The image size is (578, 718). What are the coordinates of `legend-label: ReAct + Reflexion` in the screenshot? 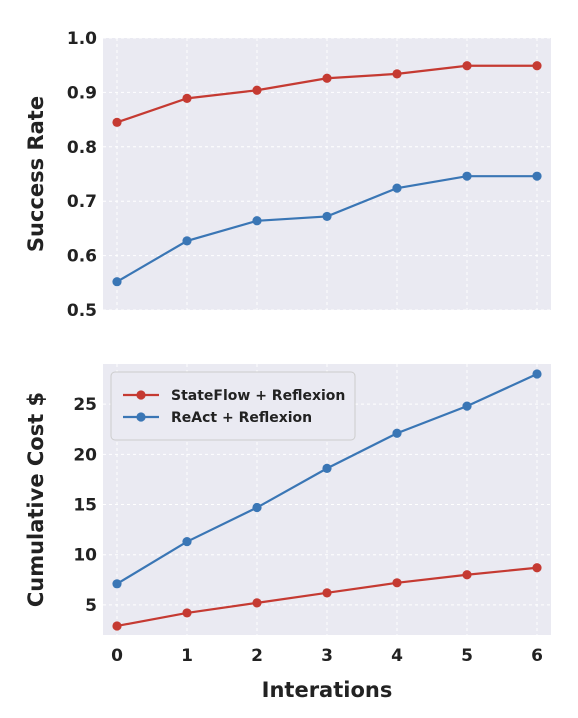 It's located at (241, 418).